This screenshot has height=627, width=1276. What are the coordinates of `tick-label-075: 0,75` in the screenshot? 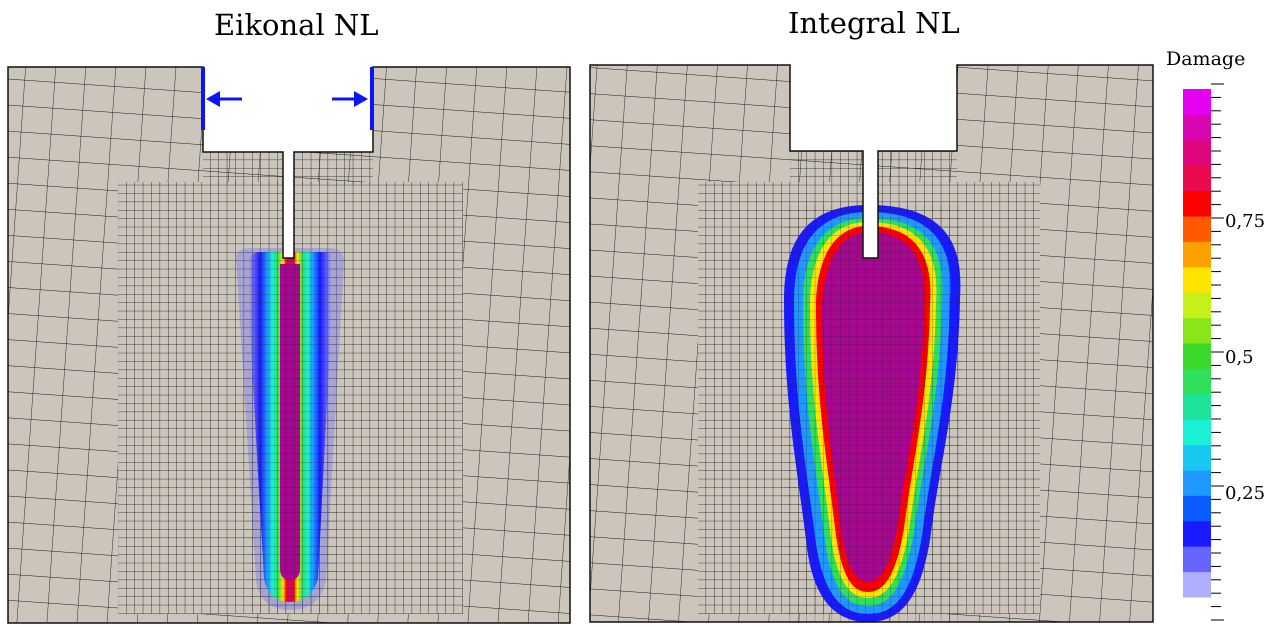 It's located at (1245, 221).